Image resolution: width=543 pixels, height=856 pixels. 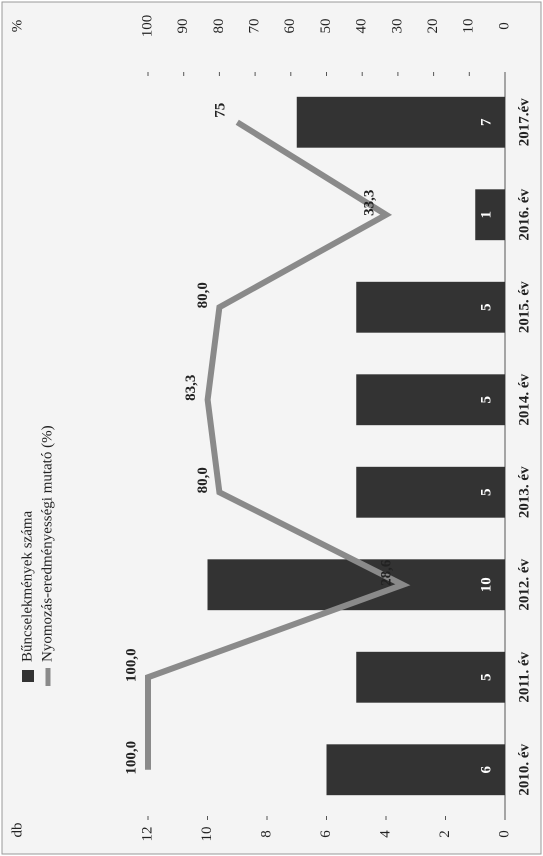 What do you see at coordinates (386, 572) in the screenshot?
I see `line-label: 28,6` at bounding box center [386, 572].